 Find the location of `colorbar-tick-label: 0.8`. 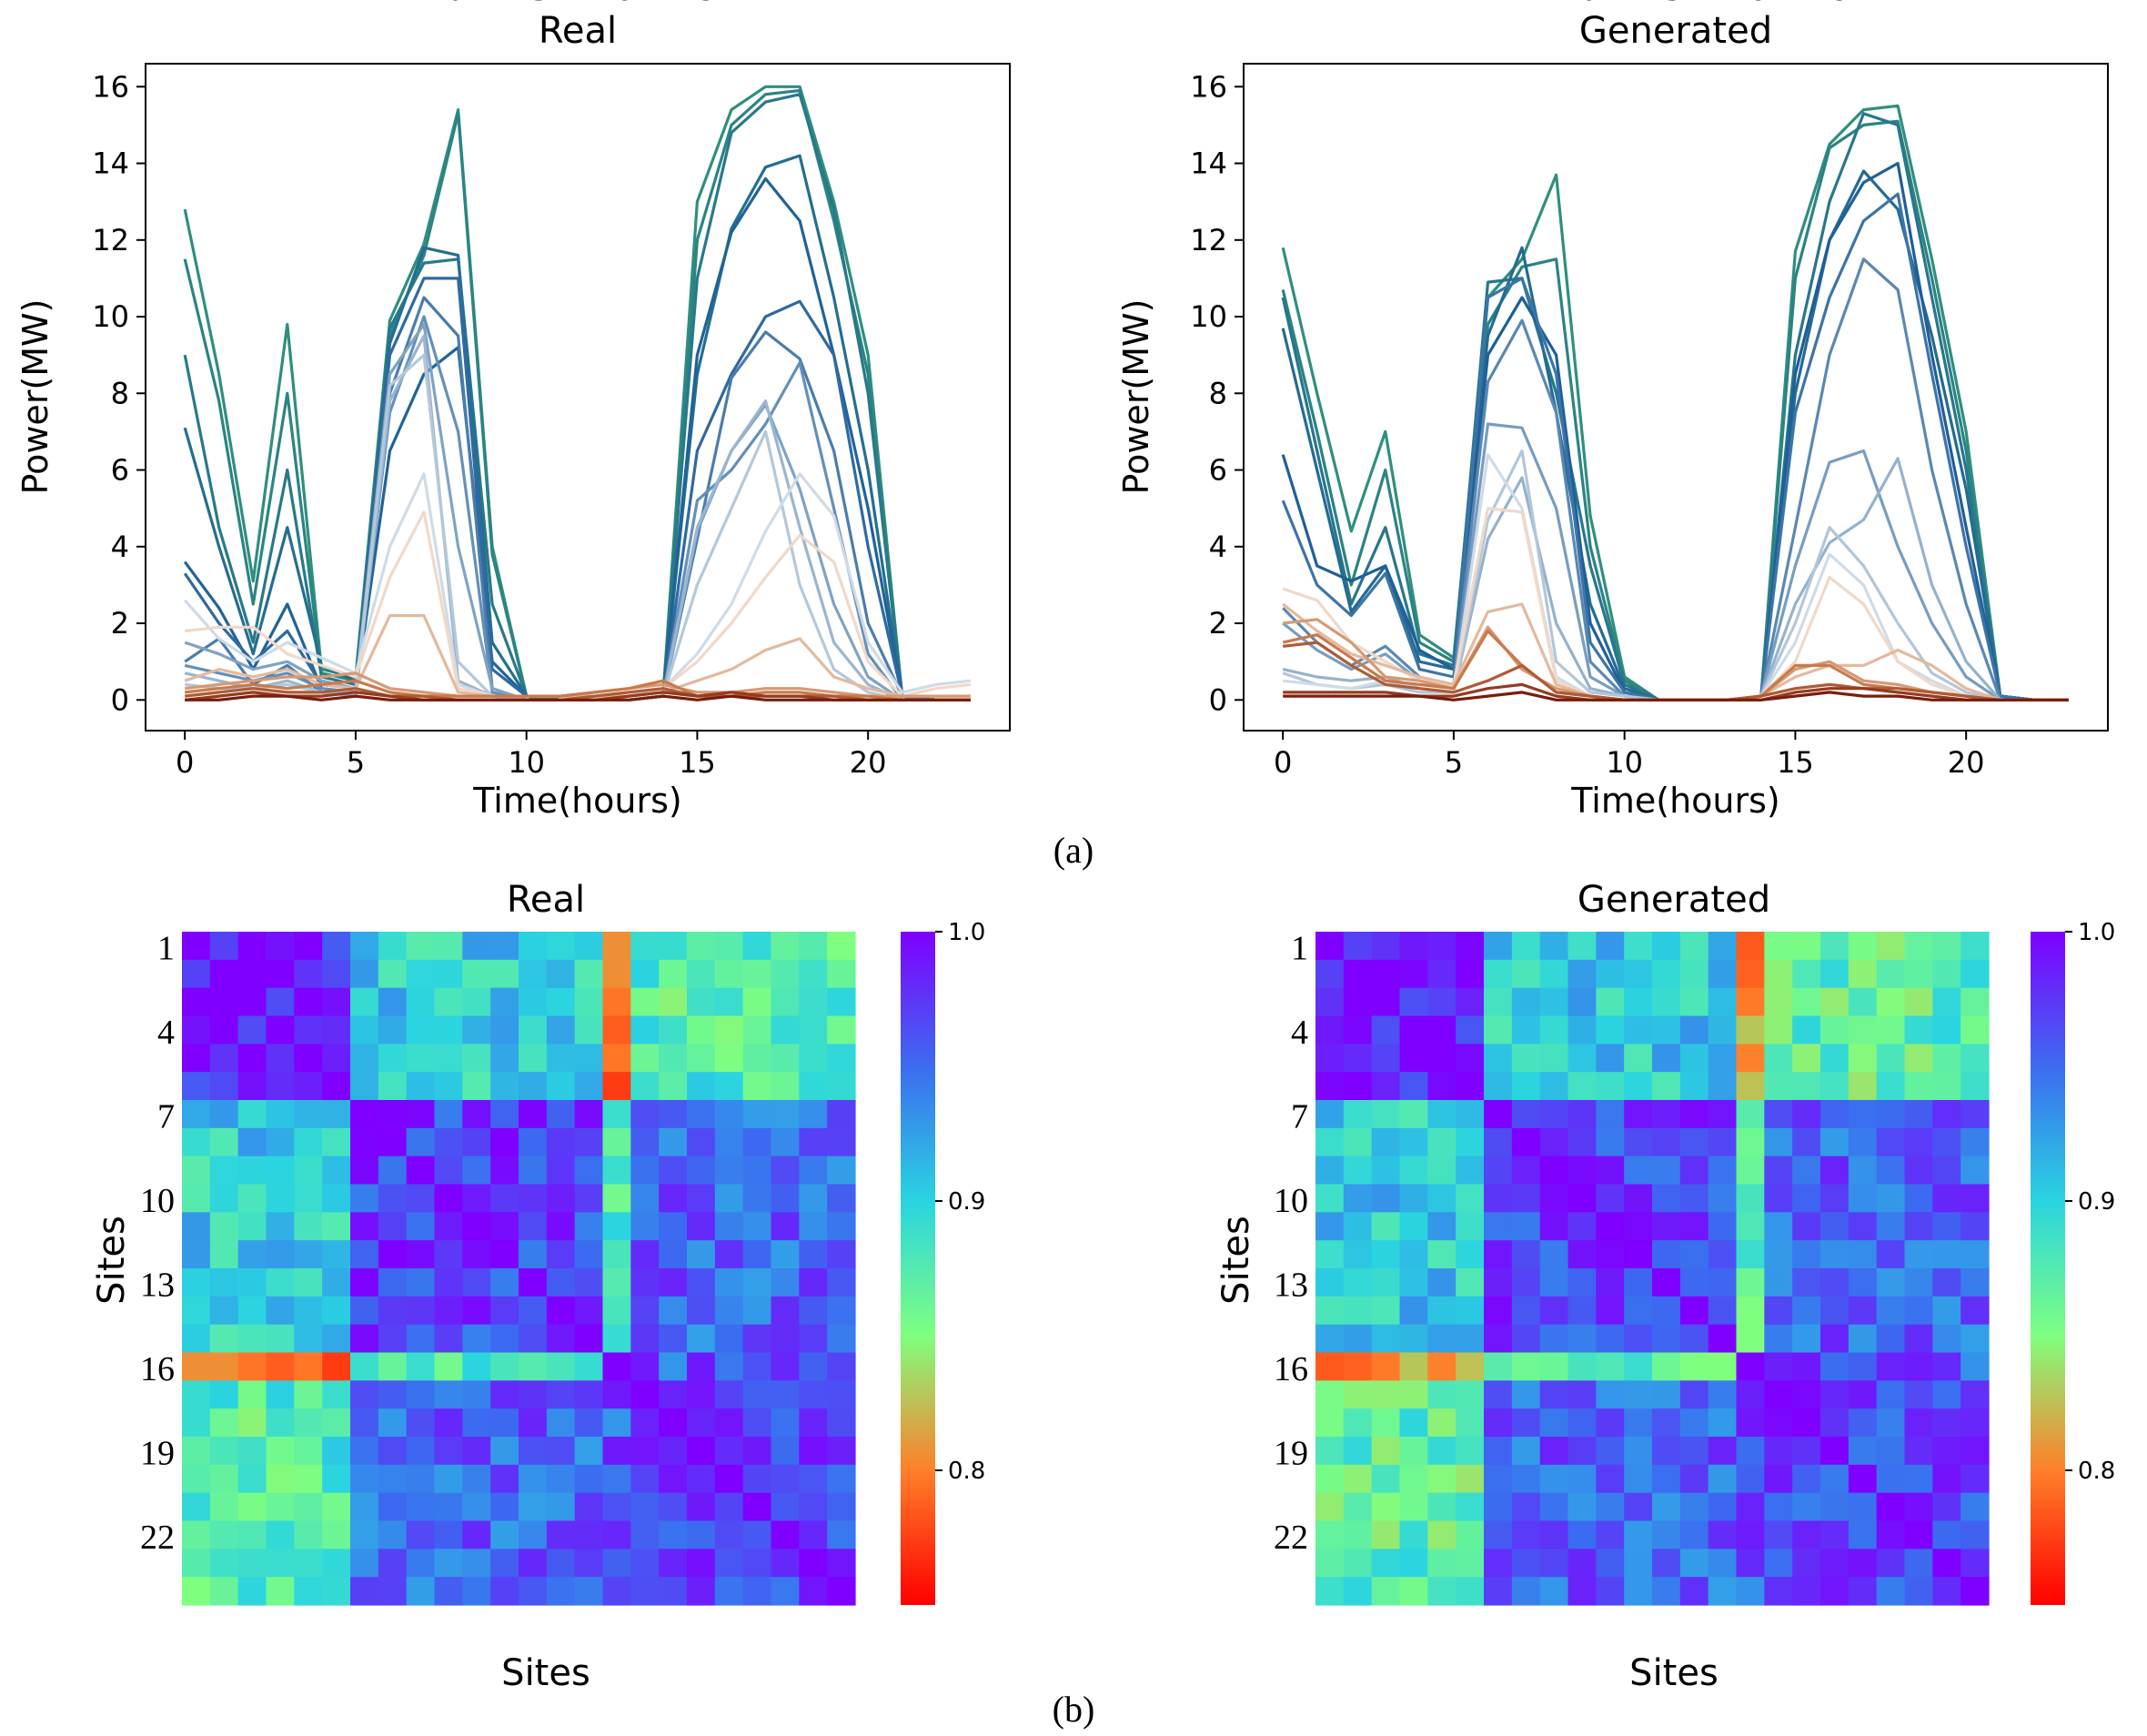

colorbar-tick-label: 0.8 is located at coordinates (966, 1471).